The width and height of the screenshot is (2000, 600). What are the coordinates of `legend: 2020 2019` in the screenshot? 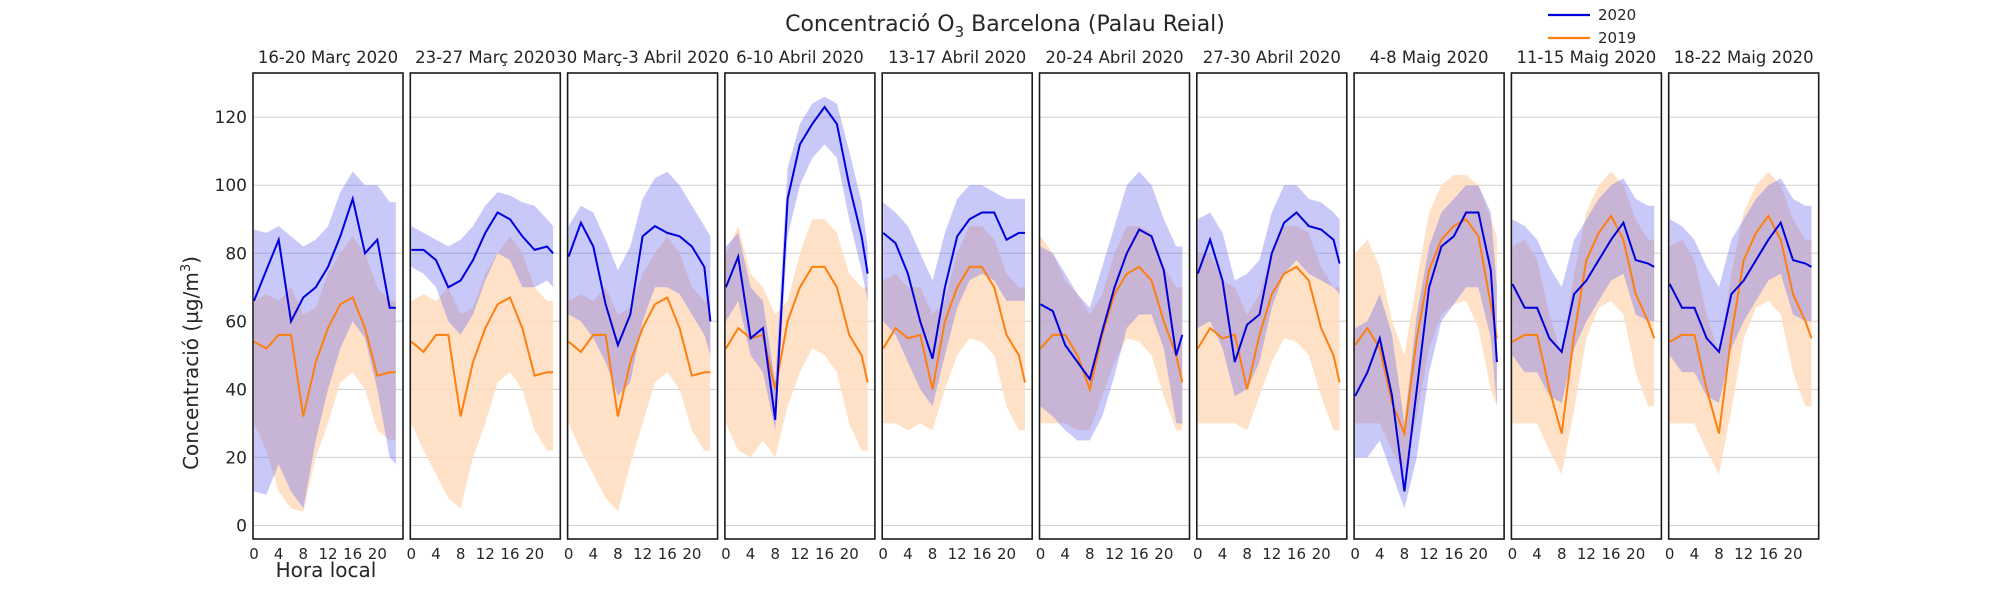 It's located at (1592, 26).